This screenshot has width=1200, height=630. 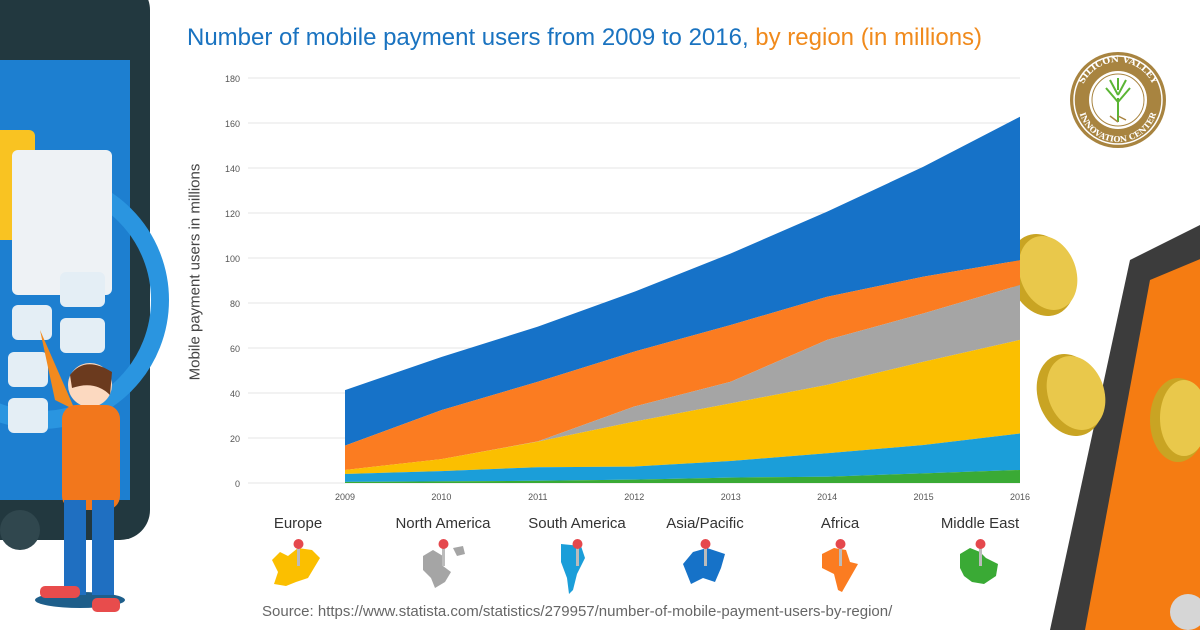 I want to click on y-tick-label: 160, so click(x=232, y=124).